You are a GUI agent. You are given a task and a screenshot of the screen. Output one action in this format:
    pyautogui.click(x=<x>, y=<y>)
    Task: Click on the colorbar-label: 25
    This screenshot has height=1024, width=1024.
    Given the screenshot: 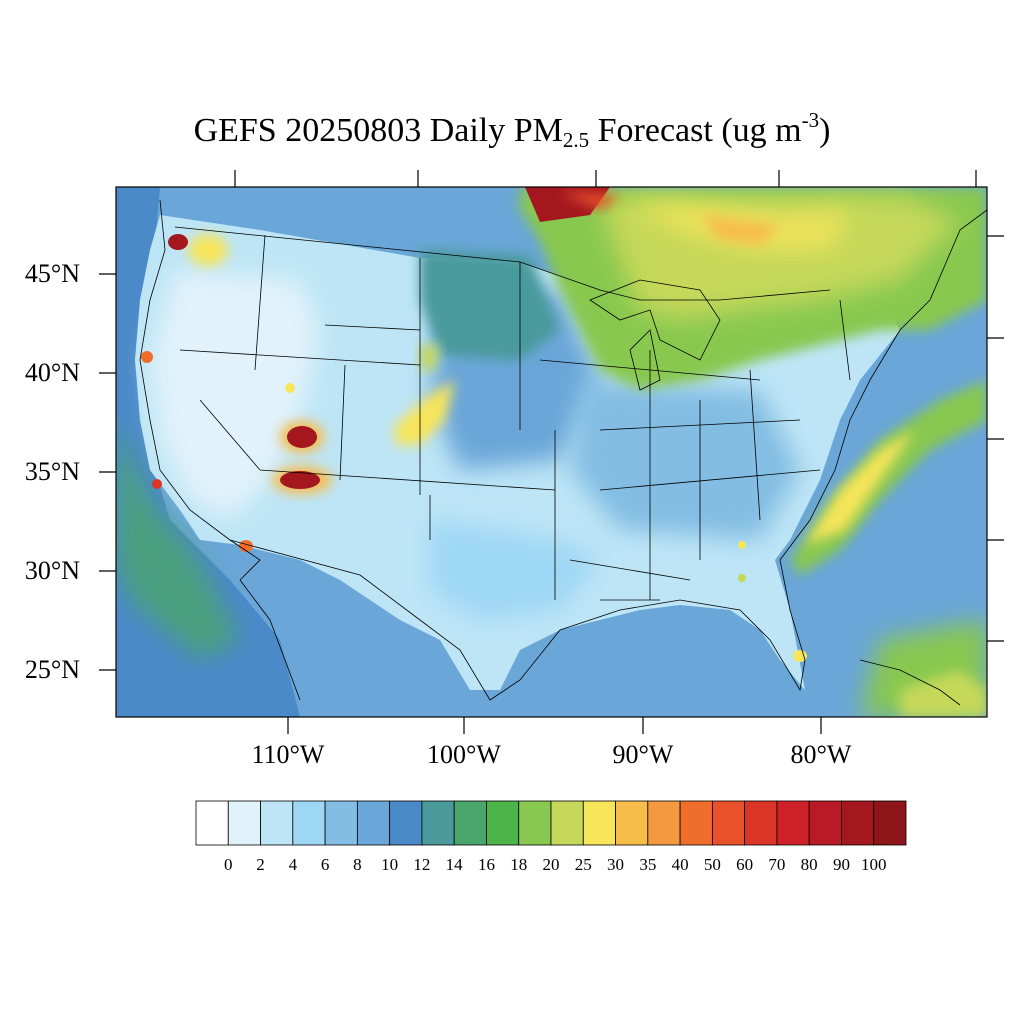 What is the action you would take?
    pyautogui.click(x=583, y=864)
    